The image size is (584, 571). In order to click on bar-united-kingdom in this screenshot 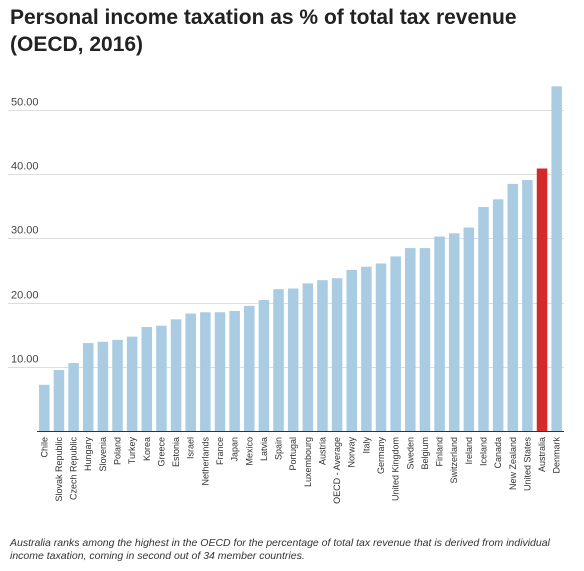, I will do `click(395, 343)`.